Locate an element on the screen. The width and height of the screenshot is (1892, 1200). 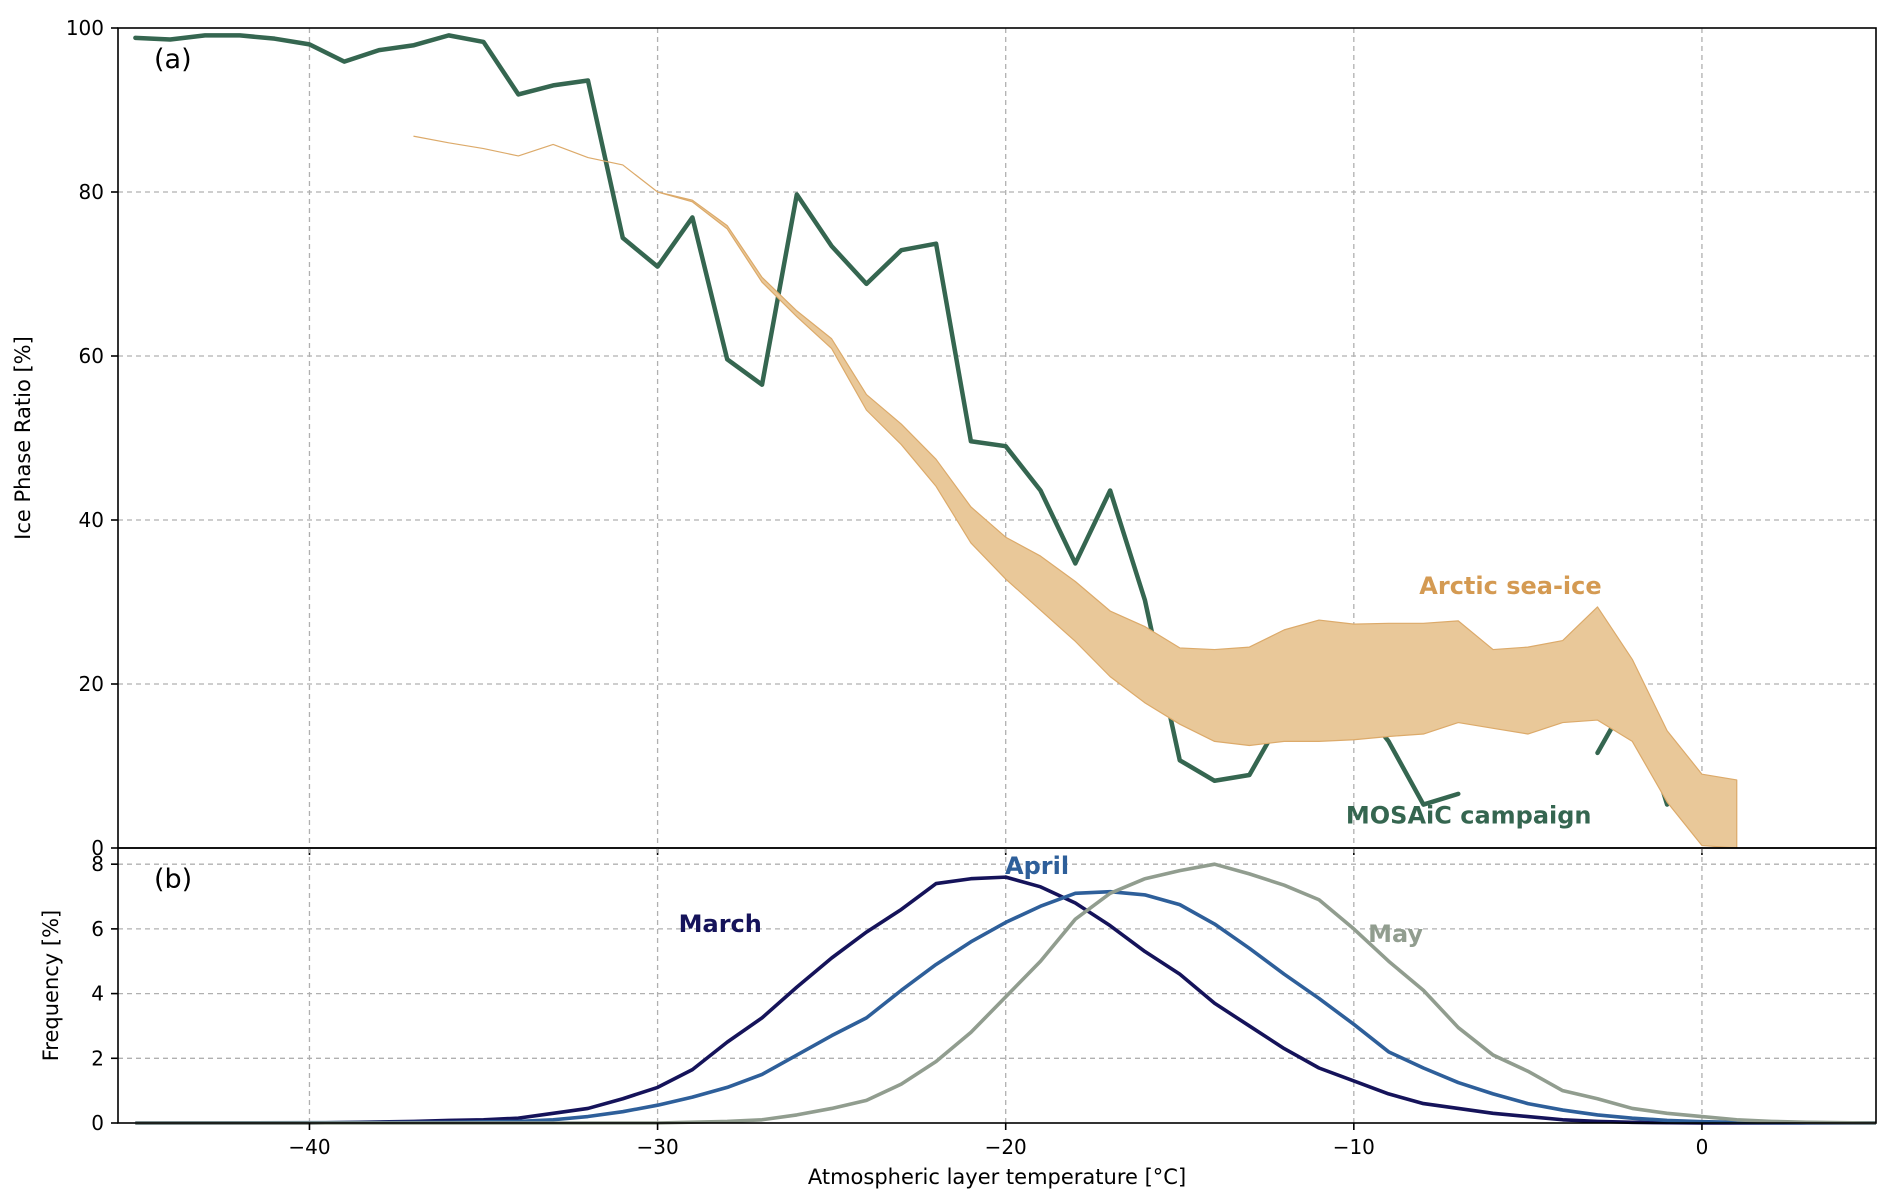
y-tick-label: 4 is located at coordinates (97, 994).